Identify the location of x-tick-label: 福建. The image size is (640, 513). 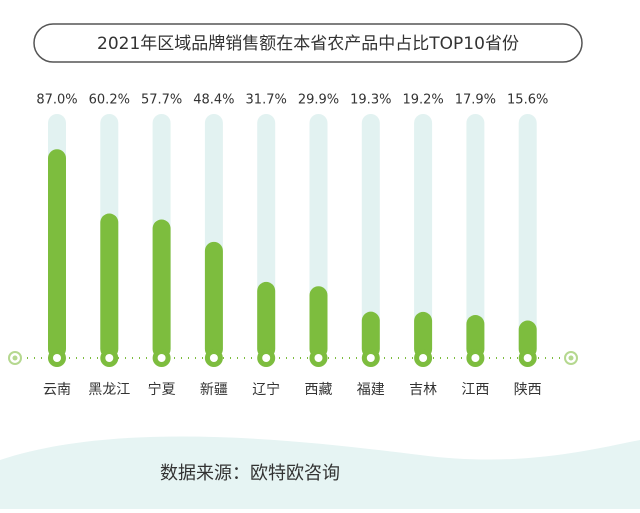
(371, 390).